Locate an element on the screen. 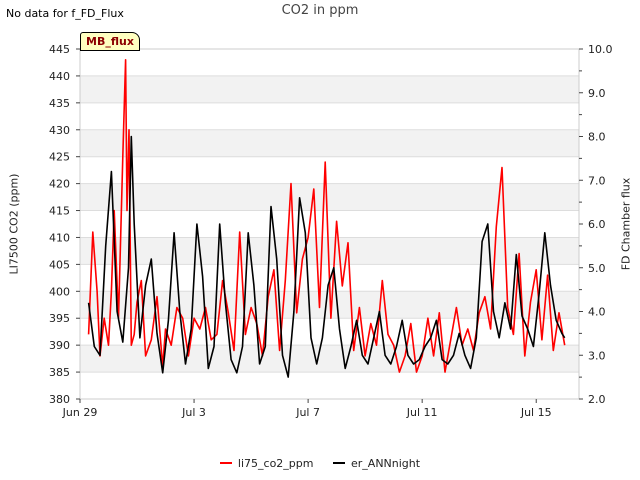  legend-label-ann: er_ANNnight is located at coordinates (386, 463).